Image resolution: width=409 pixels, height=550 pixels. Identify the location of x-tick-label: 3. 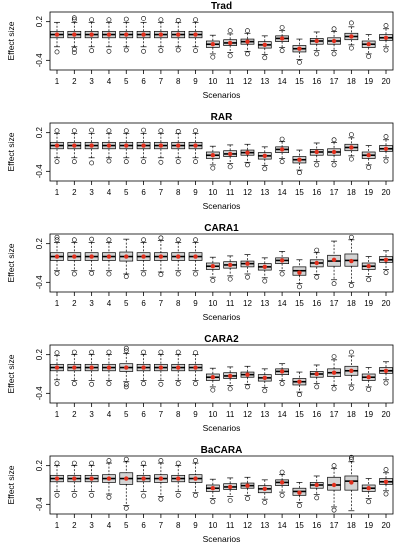
(91, 192).